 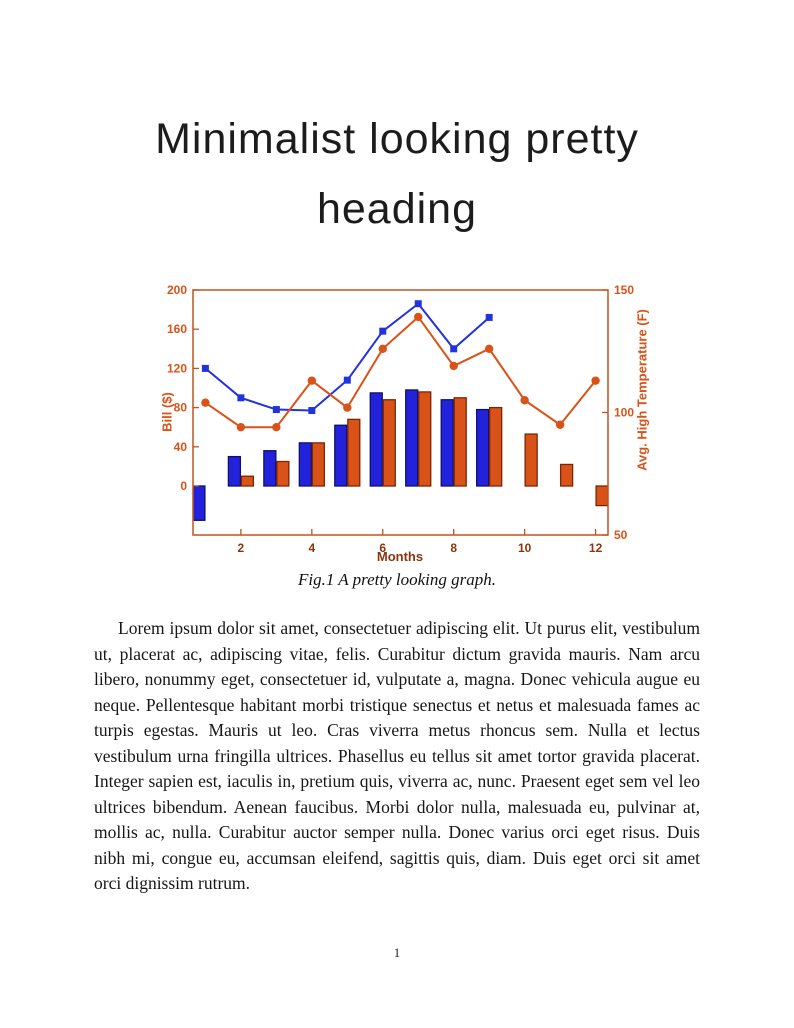 What do you see at coordinates (624, 290) in the screenshot?
I see `svg-text: 150` at bounding box center [624, 290].